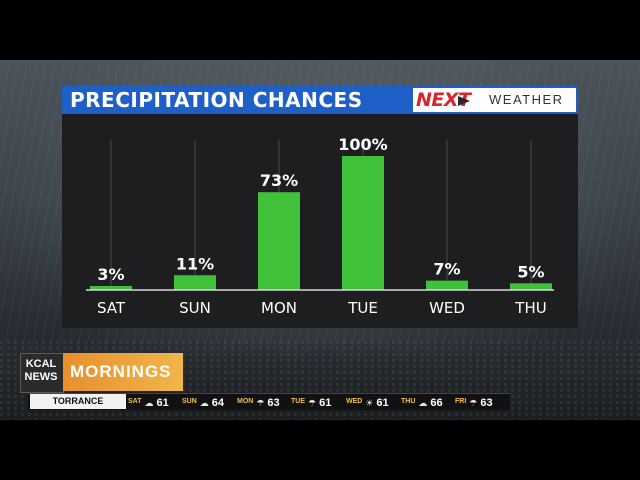  Describe the element at coordinates (443, 100) in the screenshot. I see `brand-next-text: NEXT` at that location.